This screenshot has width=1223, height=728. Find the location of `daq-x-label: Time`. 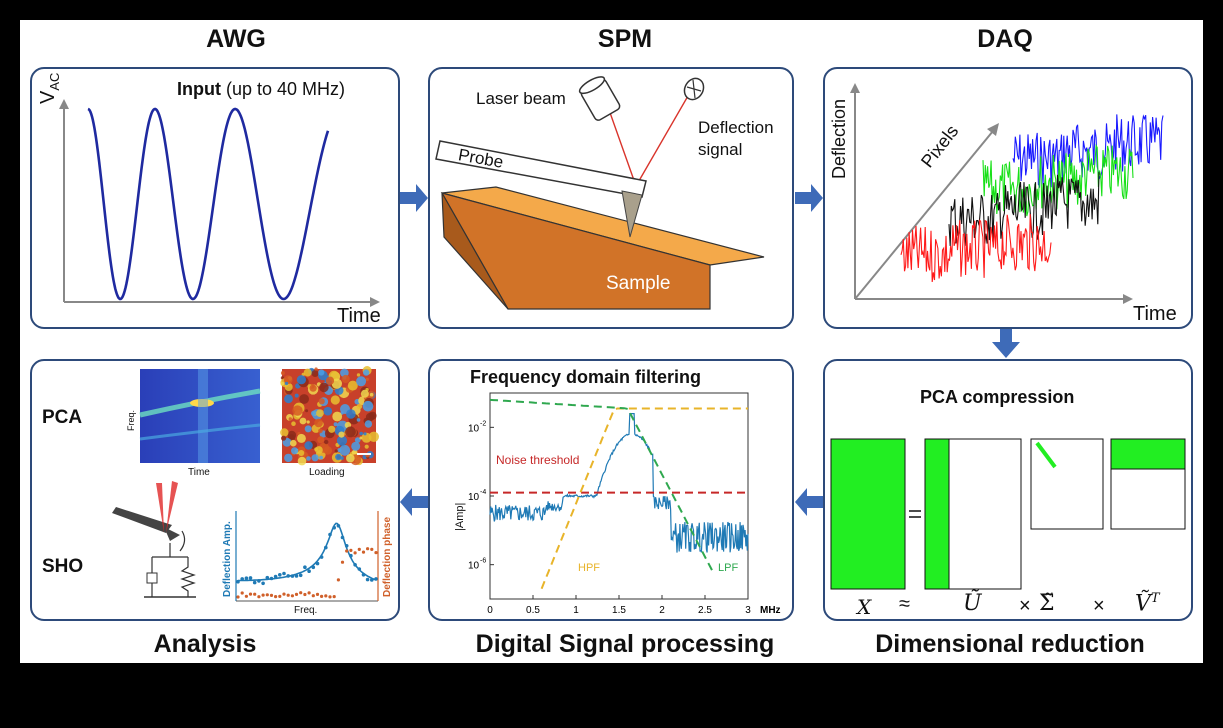

daq-x-label: Time is located at coordinates (1155, 314).